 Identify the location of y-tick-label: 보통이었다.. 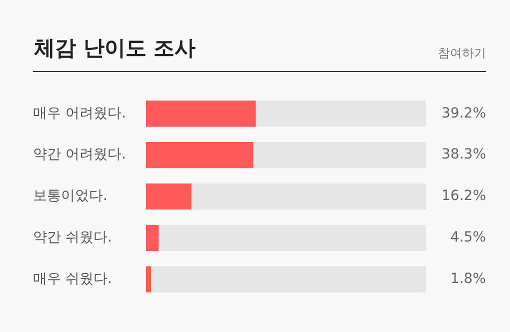
(70, 196).